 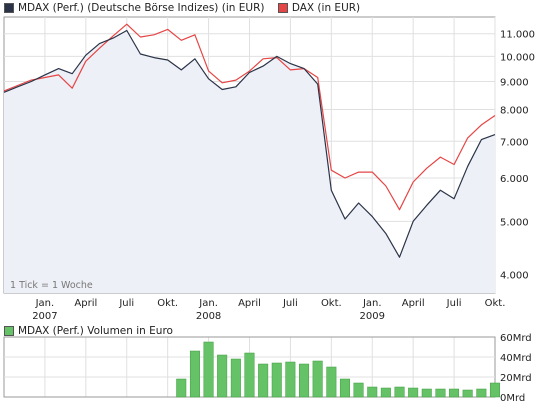 What do you see at coordinates (516, 378) in the screenshot?
I see `volume-y-tick-label: 20Mrd` at bounding box center [516, 378].